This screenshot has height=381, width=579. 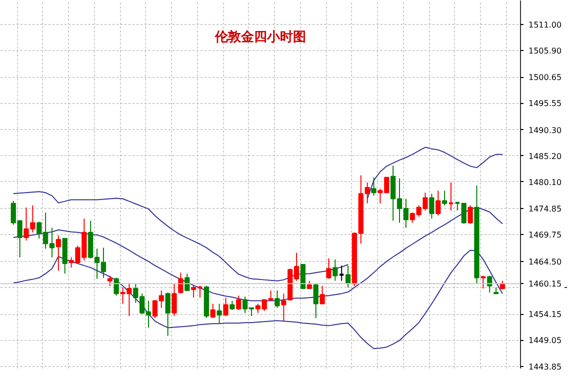 What do you see at coordinates (545, 315) in the screenshot?
I see `y-tick-label: 1454.15` at bounding box center [545, 315].